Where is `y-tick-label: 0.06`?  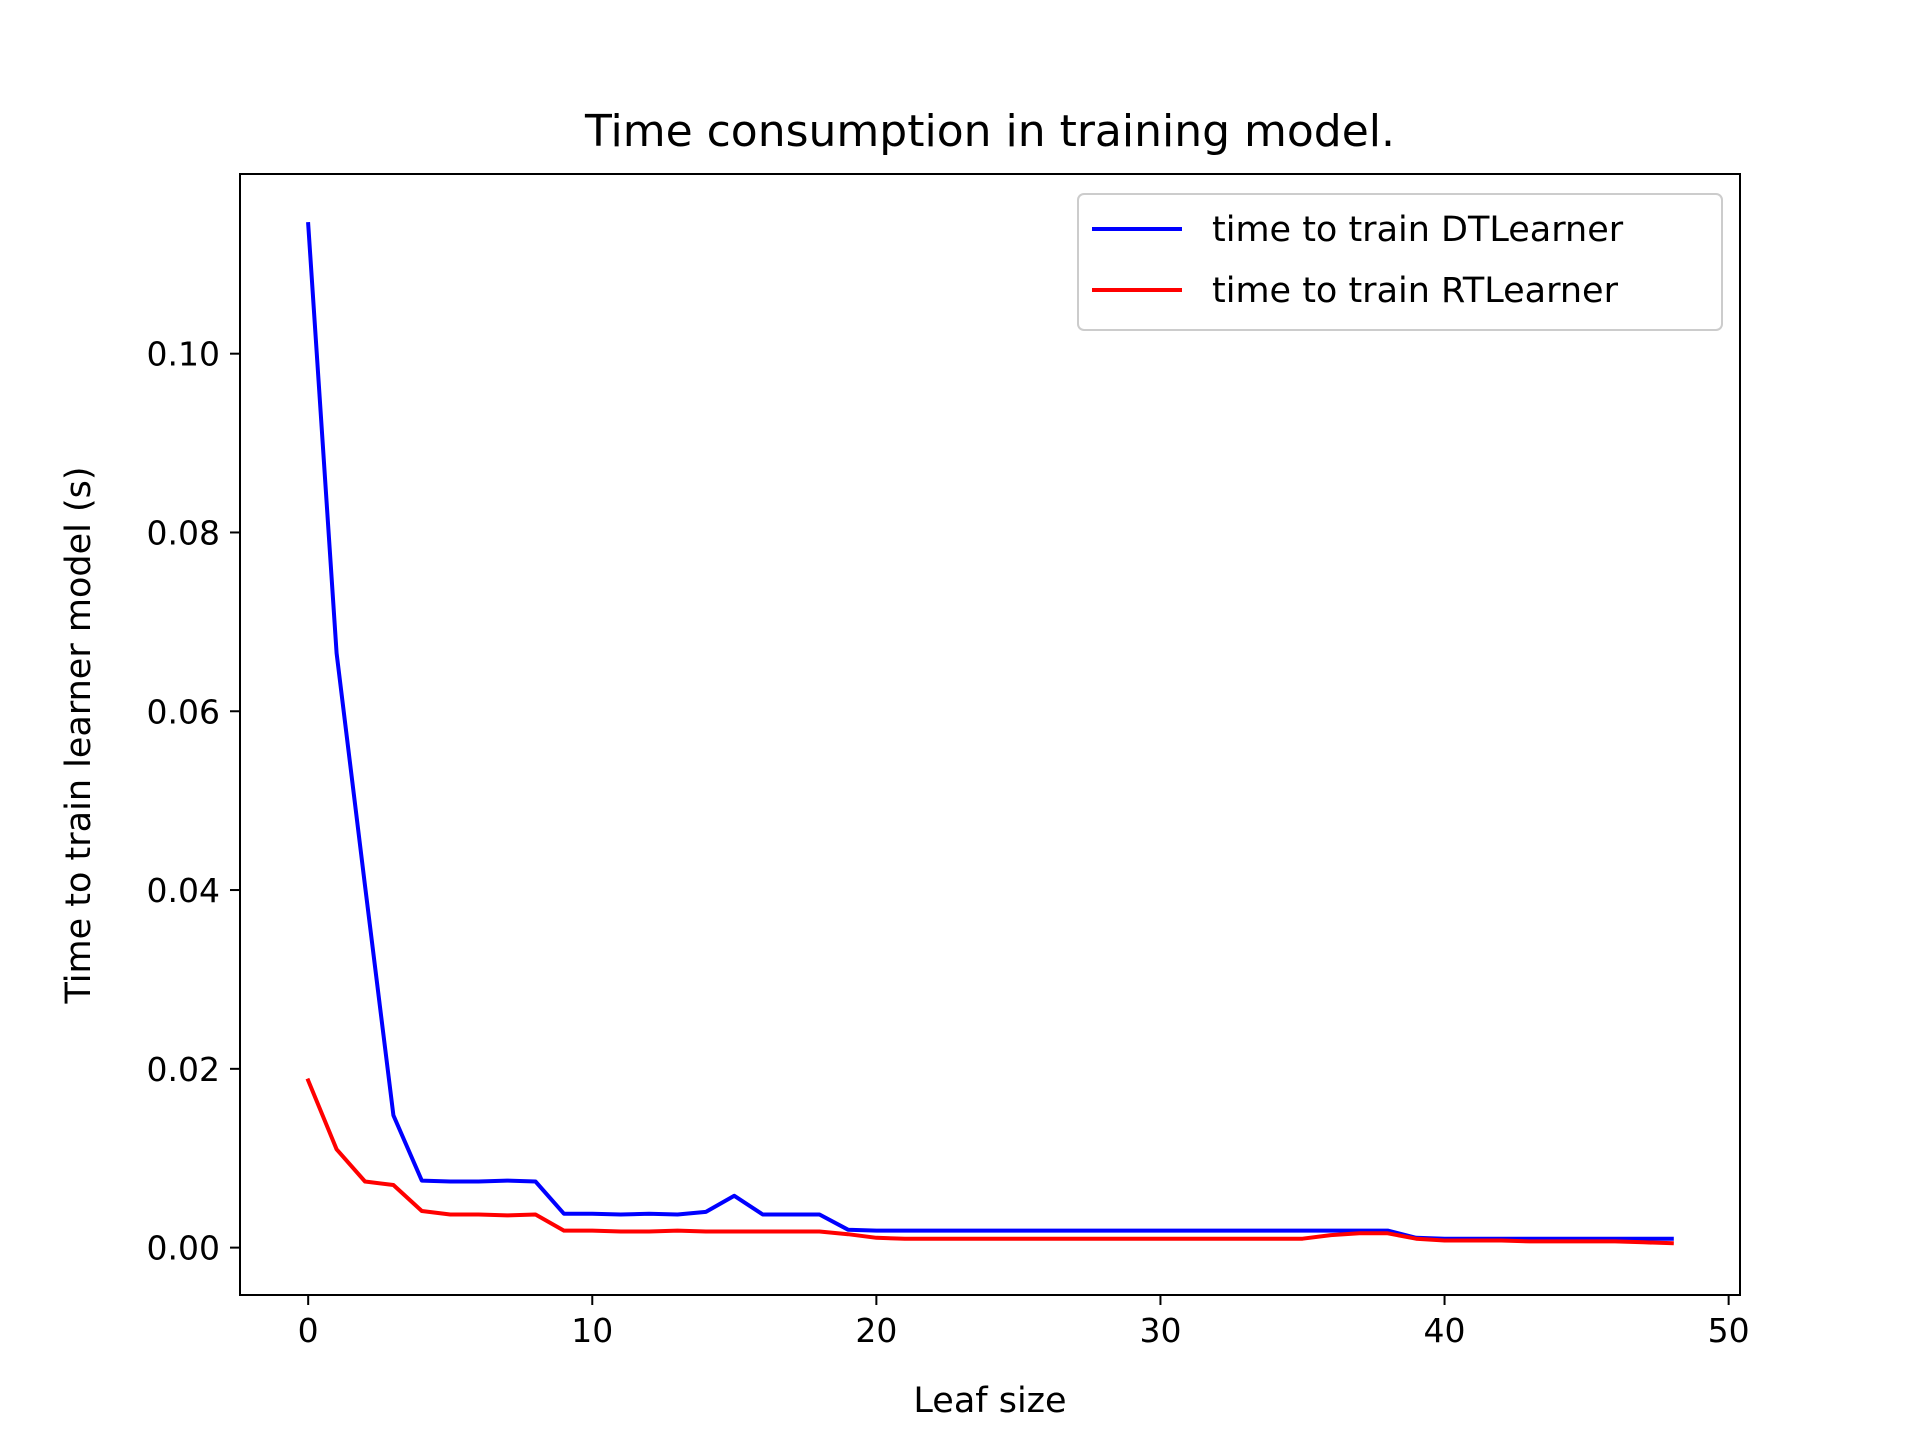 y-tick-label: 0.06 is located at coordinates (183, 711).